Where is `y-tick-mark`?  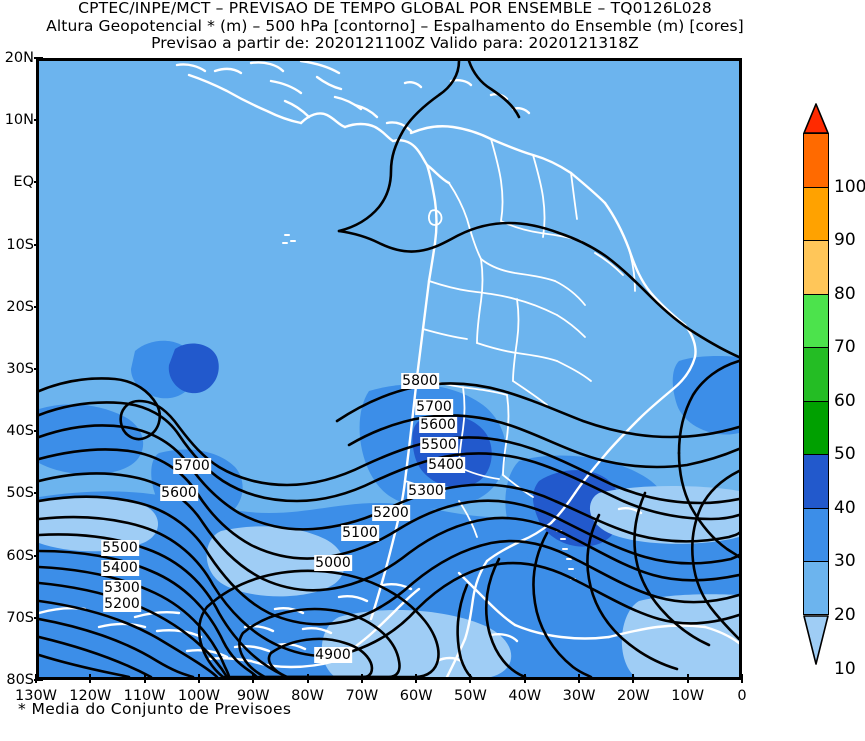 y-tick-mark is located at coordinates (38, 680).